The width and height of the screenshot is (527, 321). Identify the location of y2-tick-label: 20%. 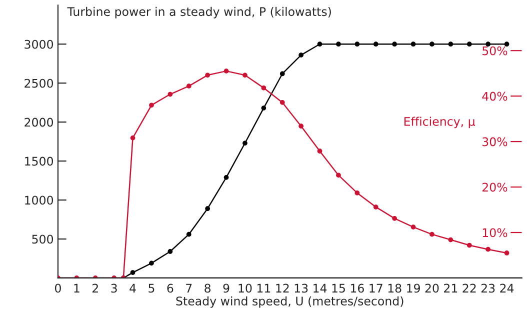
(495, 187).